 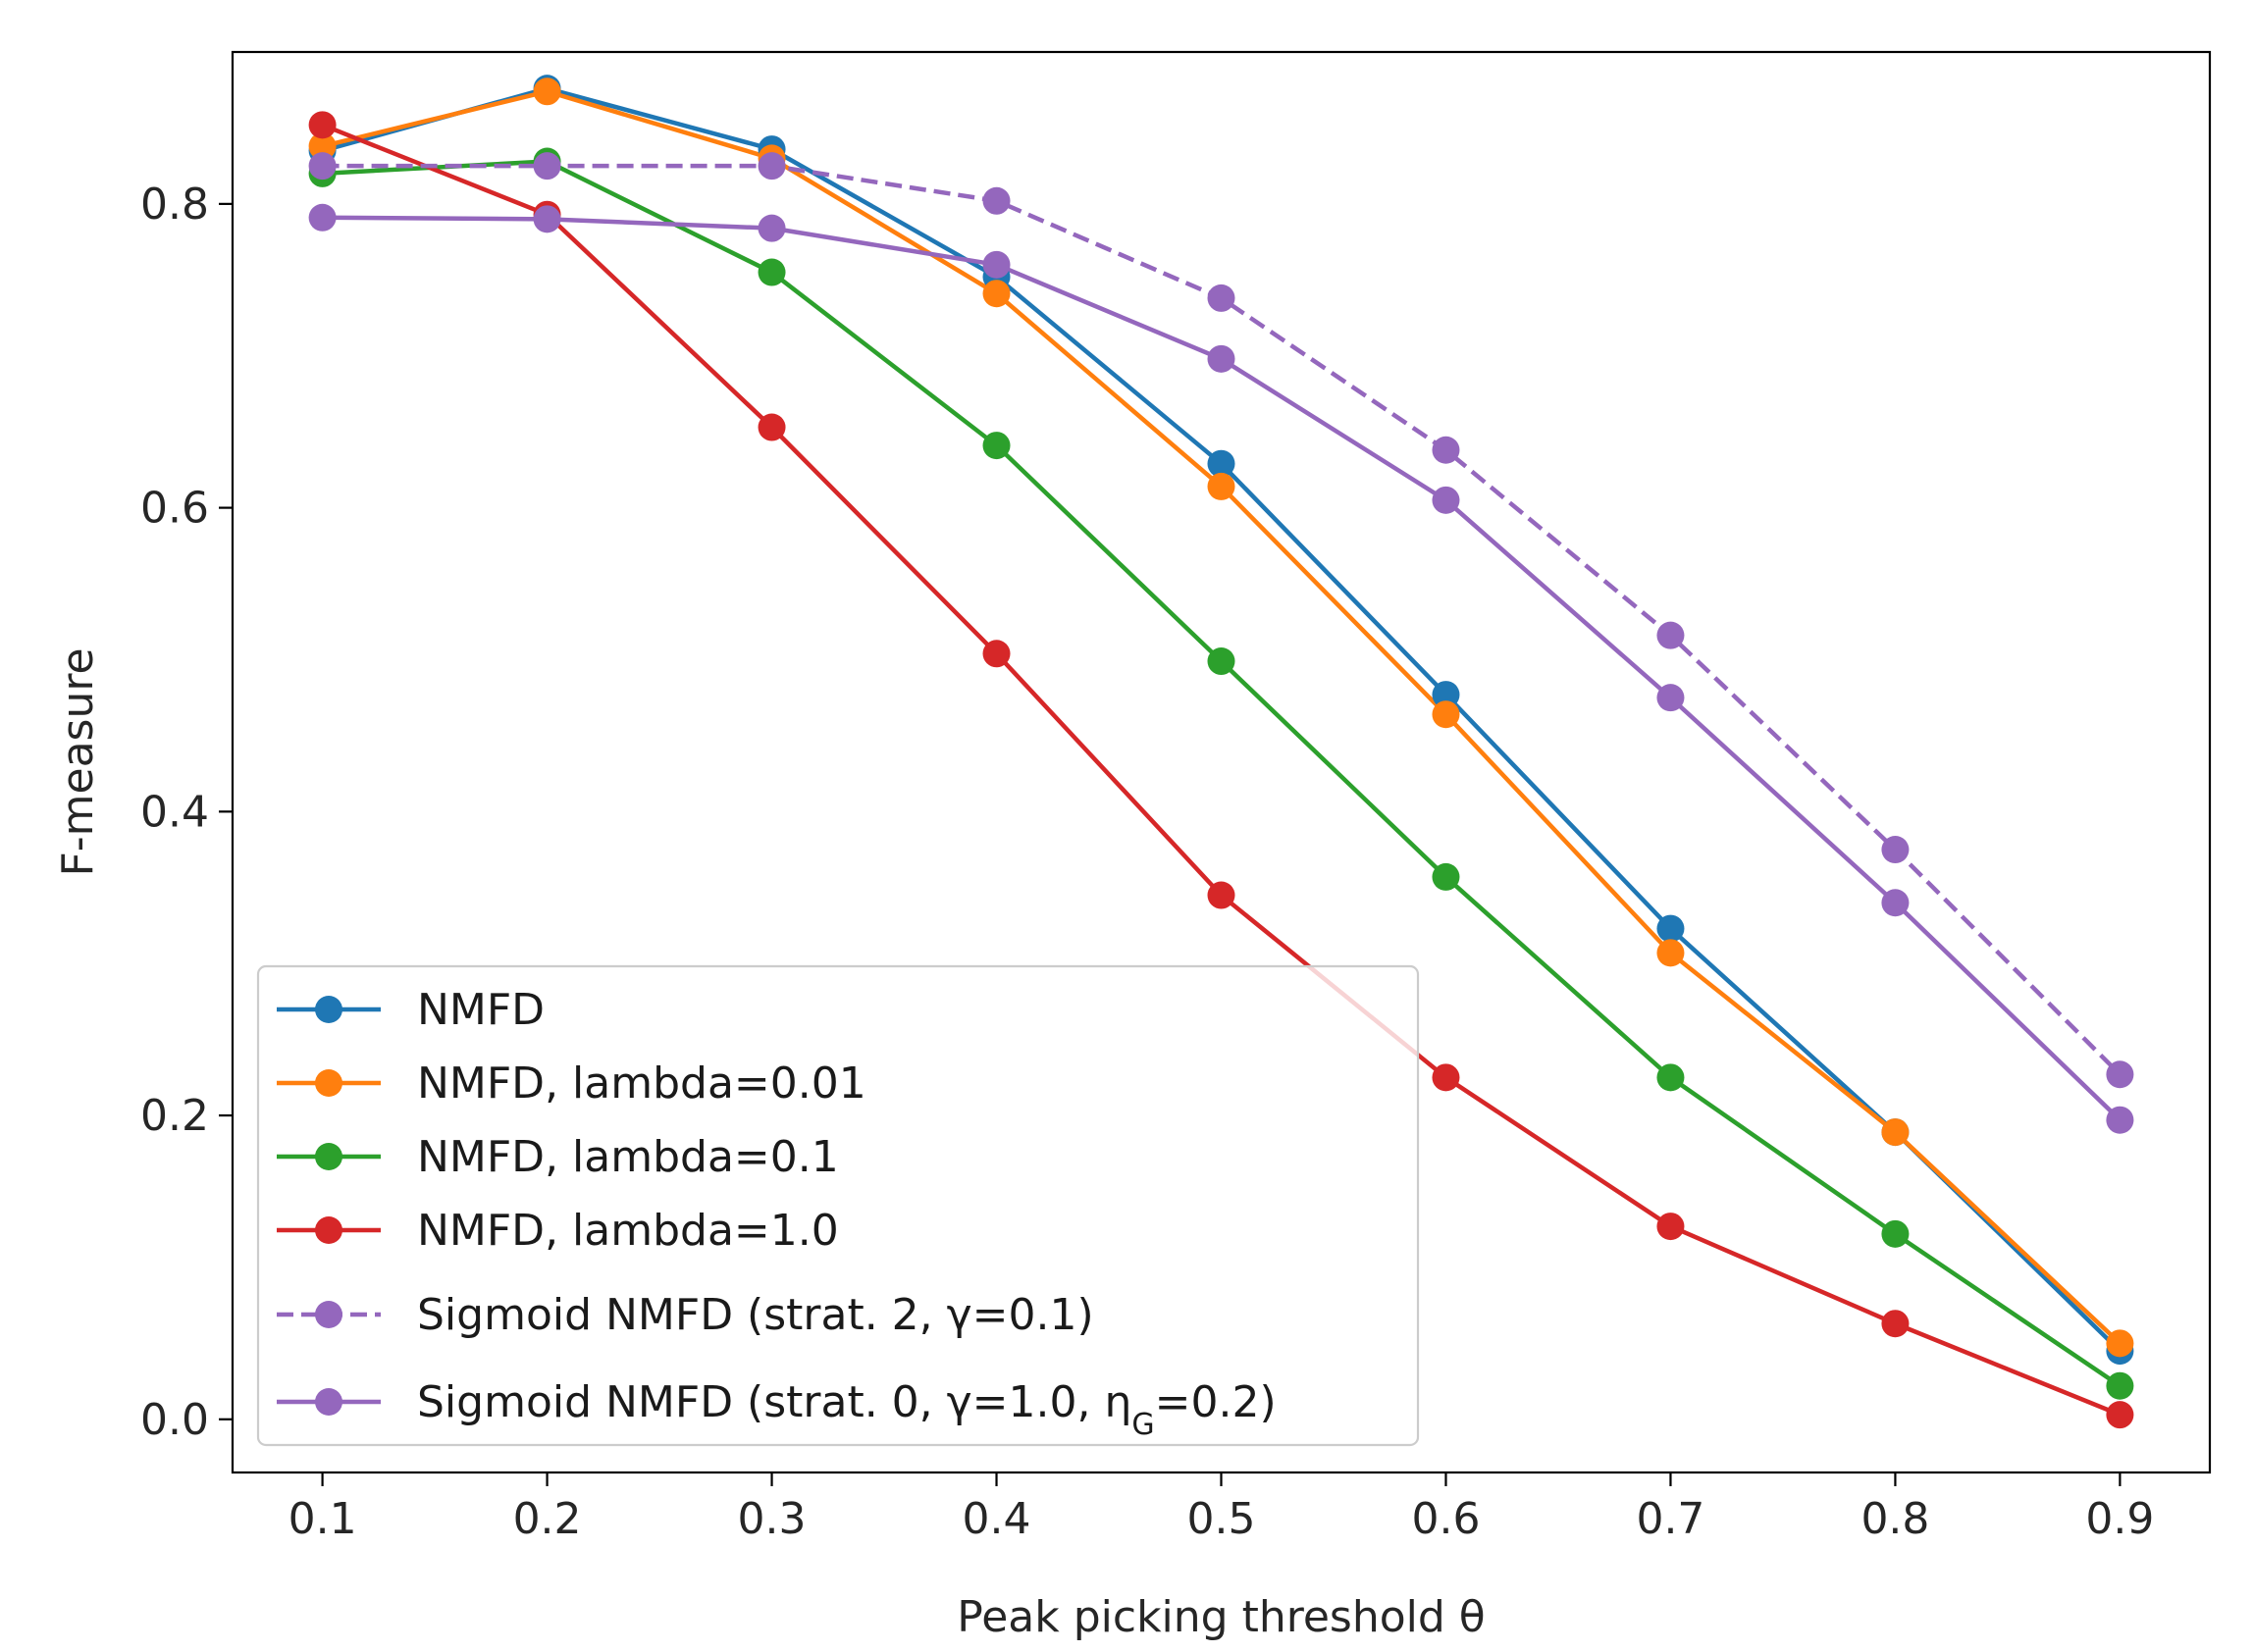 I want to click on legend-label-text: NMFD, so click(x=481, y=1010).